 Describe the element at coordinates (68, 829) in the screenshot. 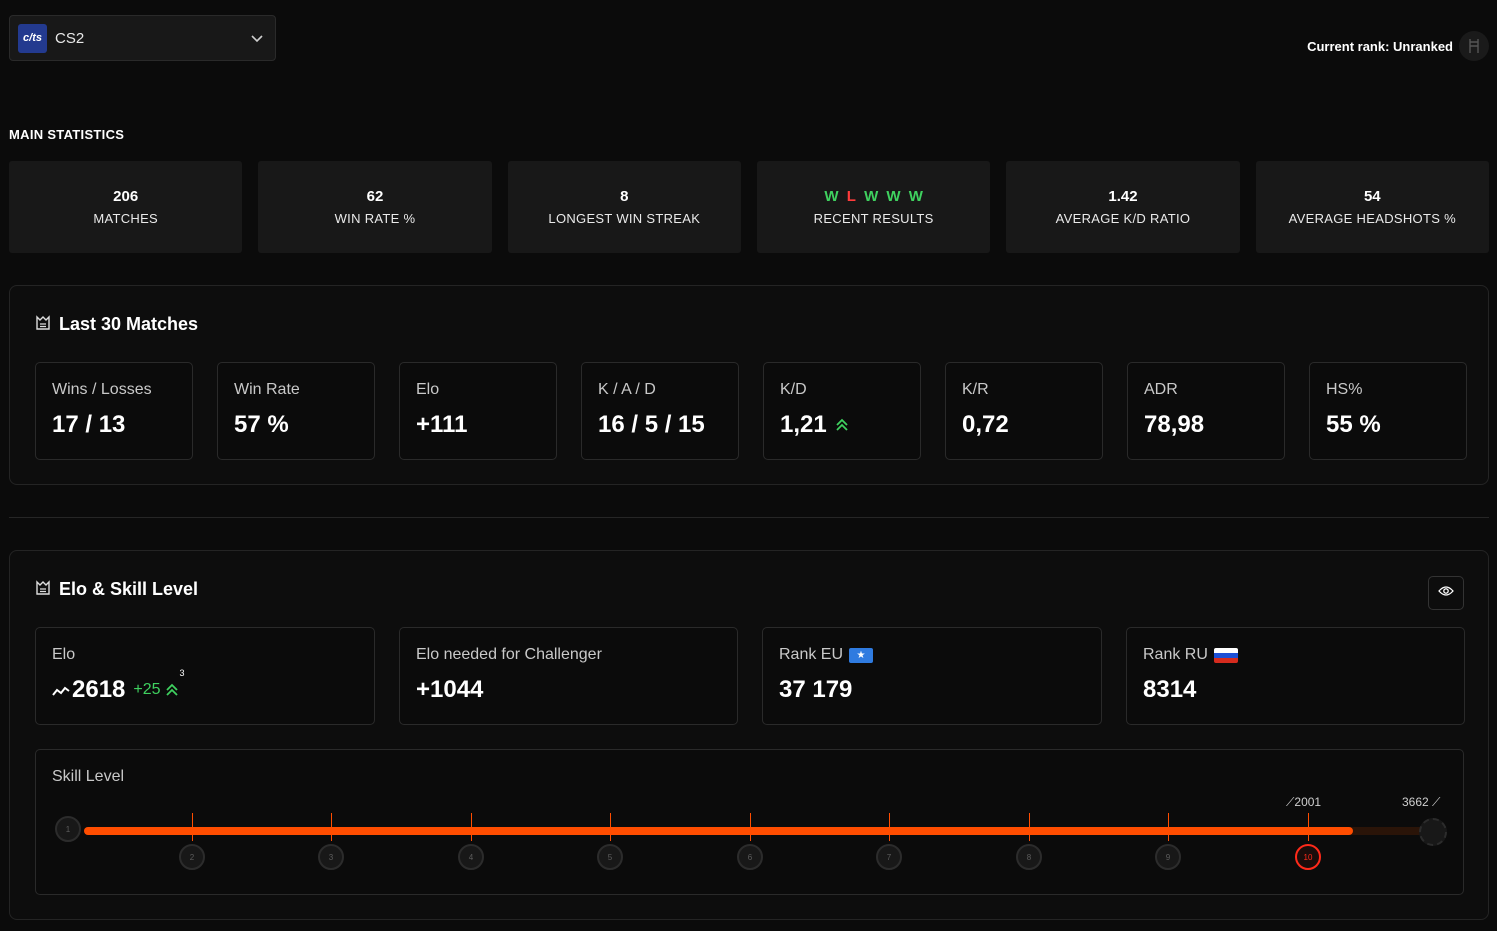

I see `skill-level-1-icon: 1` at that location.